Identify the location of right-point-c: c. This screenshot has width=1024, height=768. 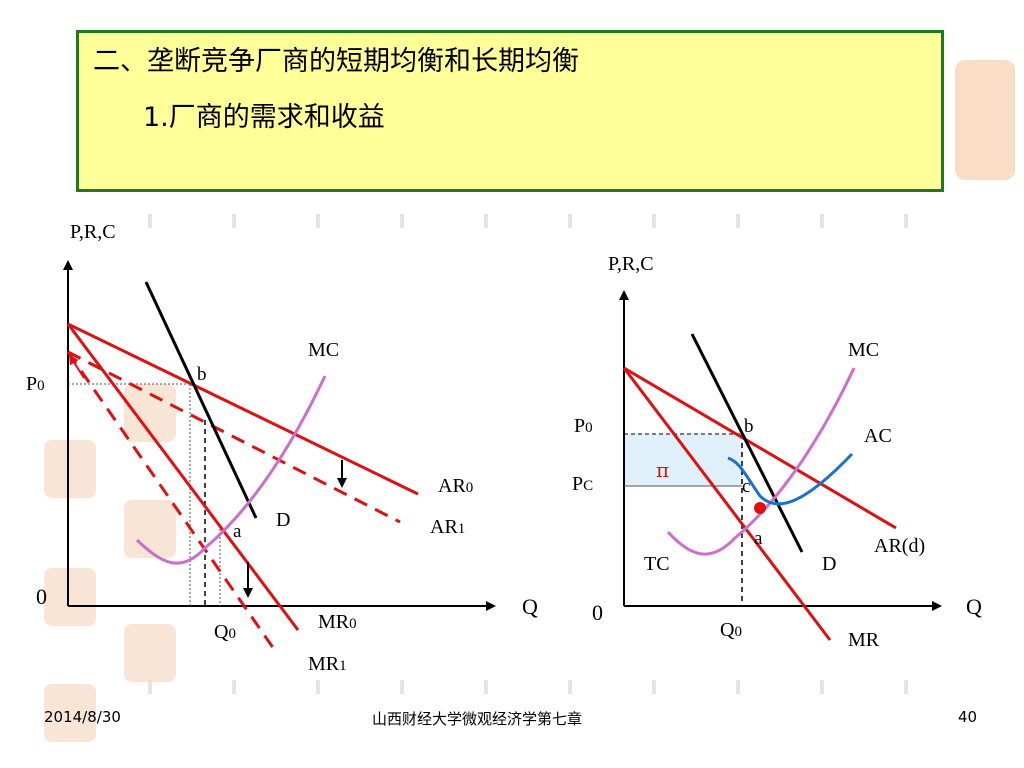
(746, 486).